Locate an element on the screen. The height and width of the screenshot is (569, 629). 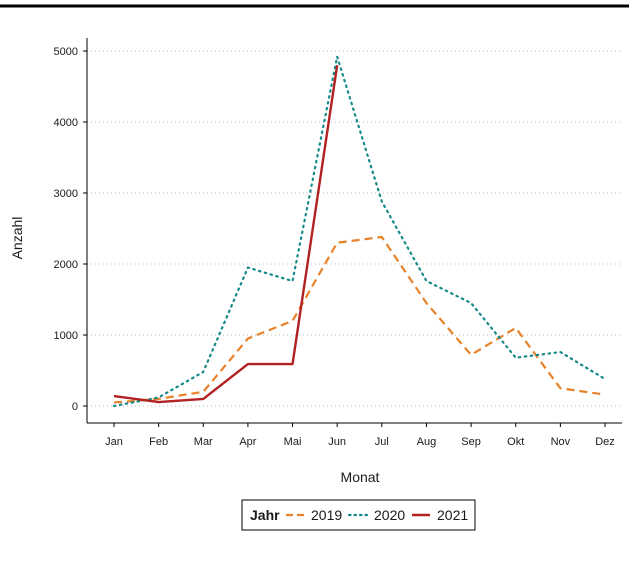
x-tick-label-dez: Dez is located at coordinates (605, 442).